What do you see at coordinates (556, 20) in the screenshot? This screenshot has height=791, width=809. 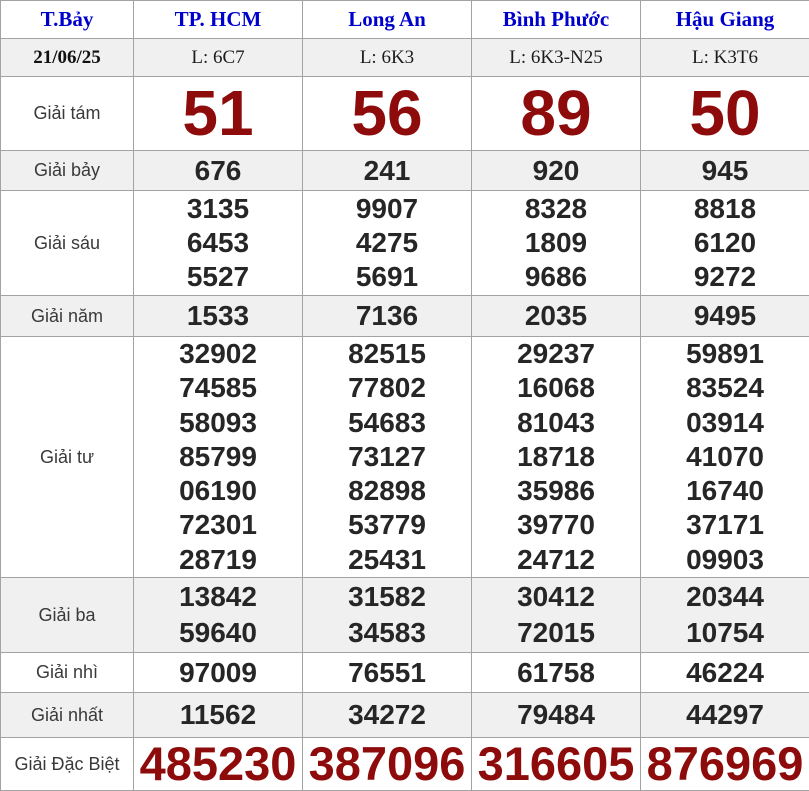 I see `province-header-binhphuoc: Bình Phước` at bounding box center [556, 20].